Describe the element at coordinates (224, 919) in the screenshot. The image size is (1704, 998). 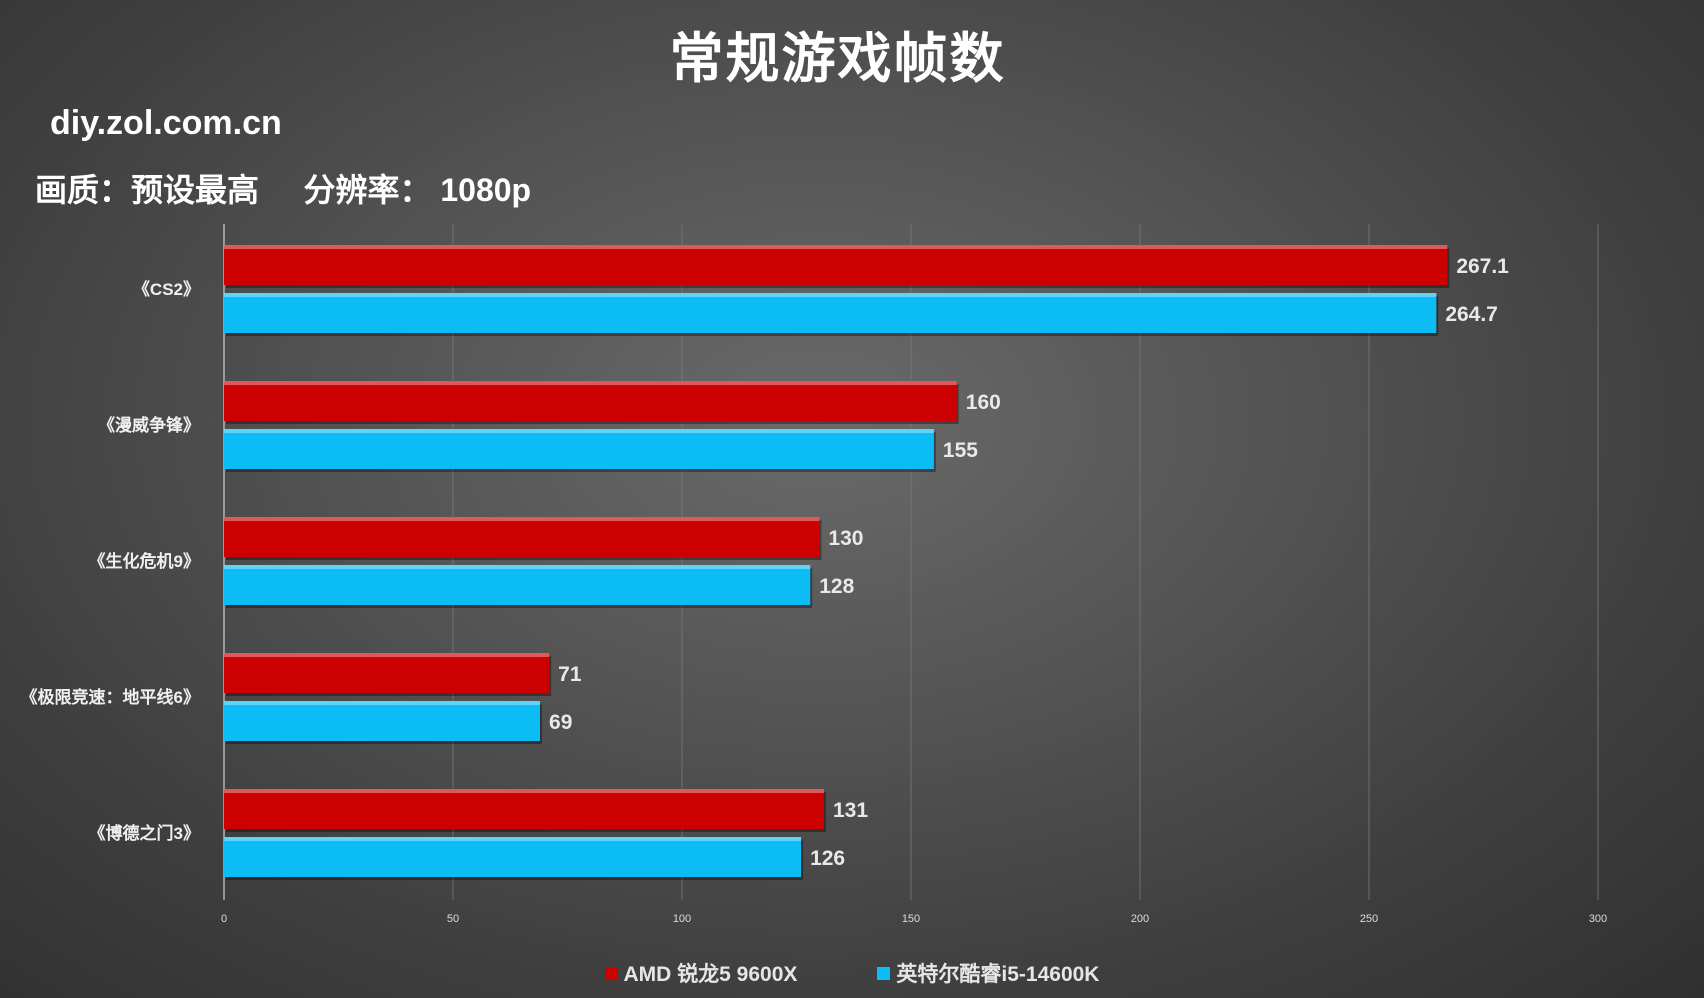
I see `x-tick-label: 0` at that location.